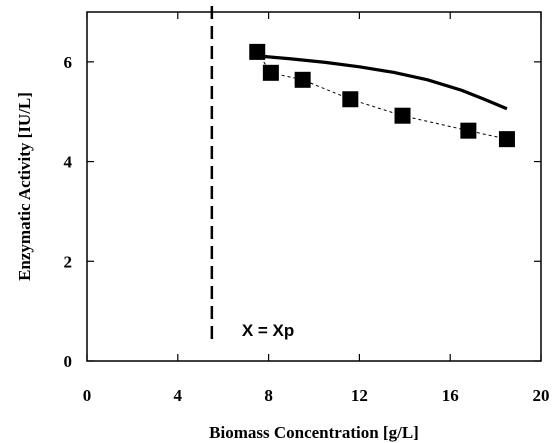 This screenshot has height=443, width=556. I want to click on y-tick-label: 4, so click(68, 162).